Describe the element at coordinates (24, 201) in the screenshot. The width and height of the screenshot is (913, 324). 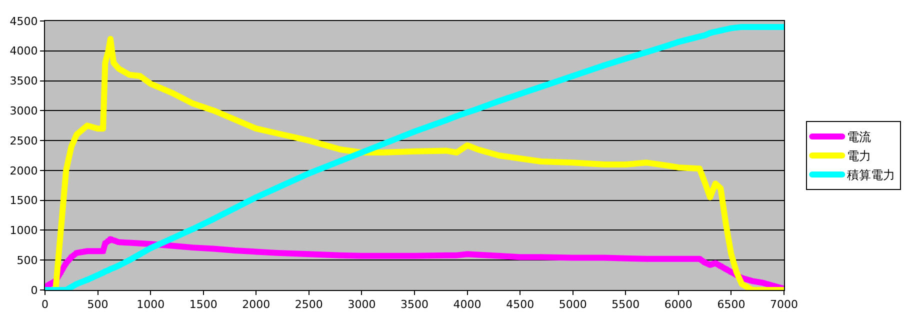
I see `y-tick-label: 1500` at that location.